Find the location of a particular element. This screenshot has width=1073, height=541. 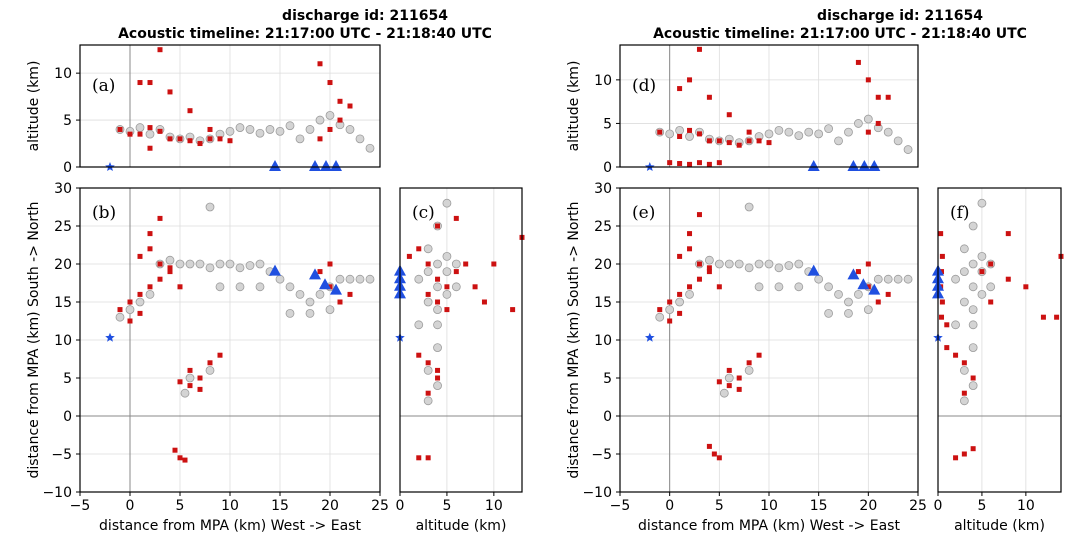

panel-label: (a) is located at coordinates (103, 86).